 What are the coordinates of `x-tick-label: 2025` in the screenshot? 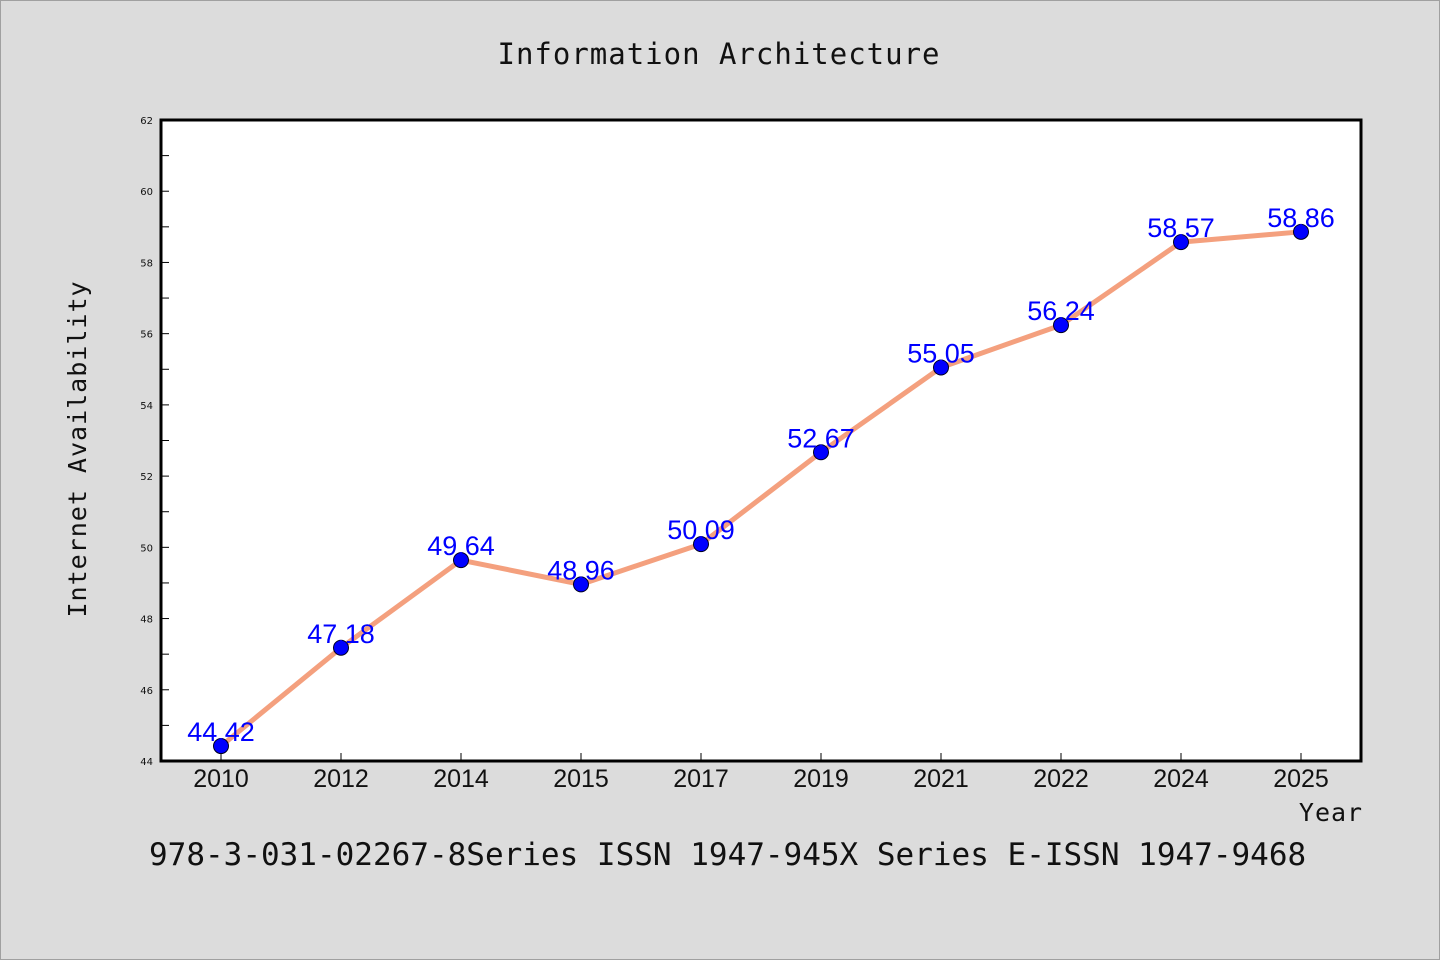 It's located at (1301, 779).